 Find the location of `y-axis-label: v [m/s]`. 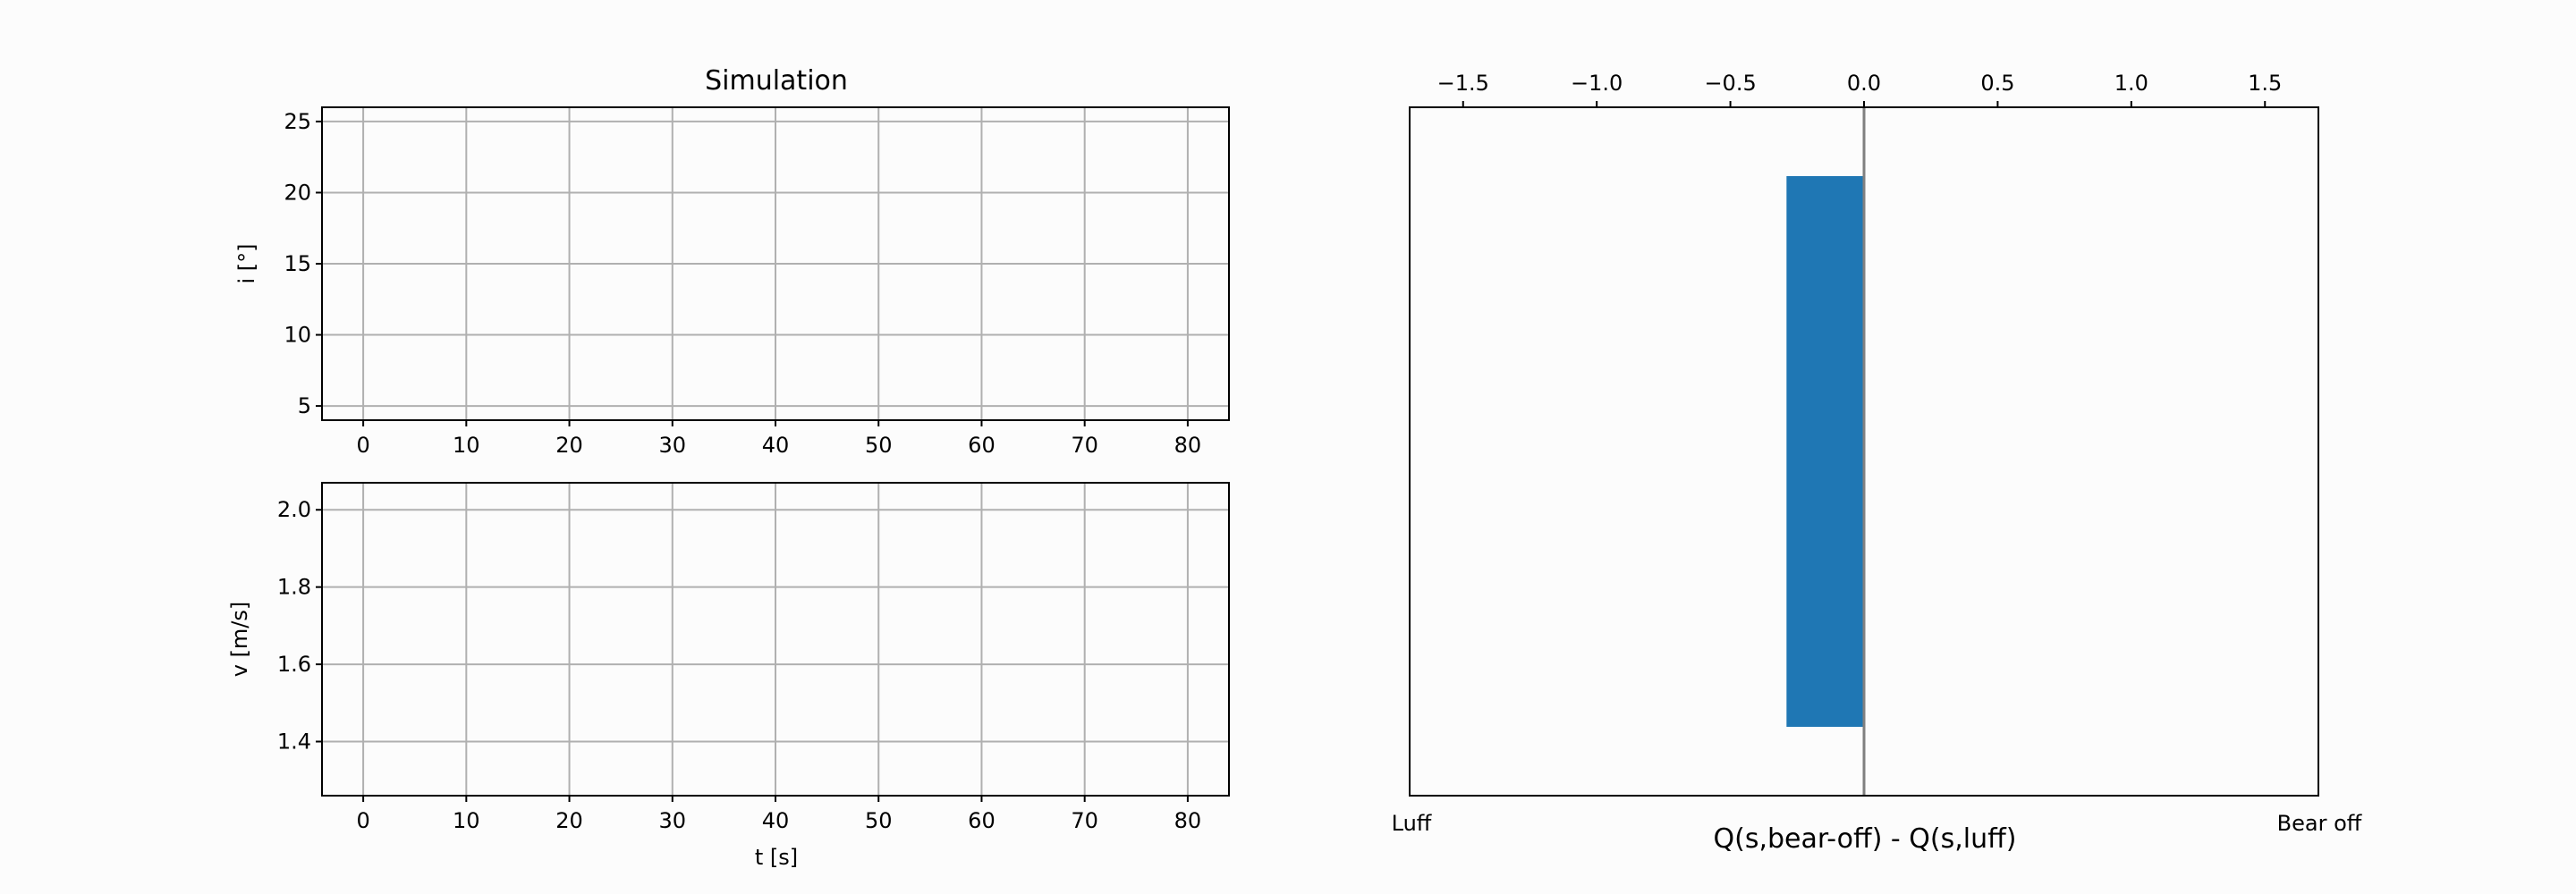

y-axis-label: v [m/s] is located at coordinates (239, 640).